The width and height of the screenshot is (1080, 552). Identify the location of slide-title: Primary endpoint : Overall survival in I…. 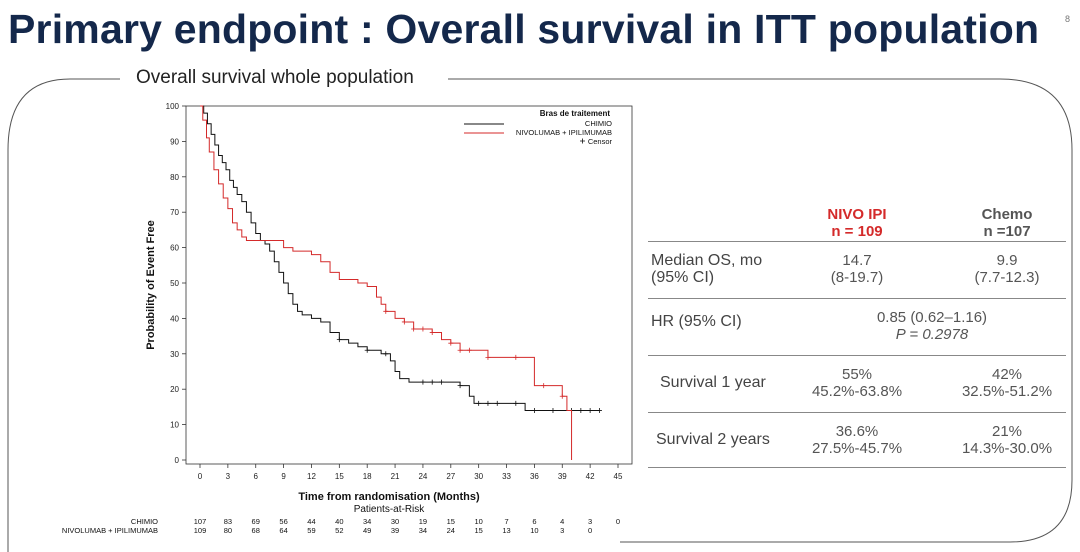
(524, 29).